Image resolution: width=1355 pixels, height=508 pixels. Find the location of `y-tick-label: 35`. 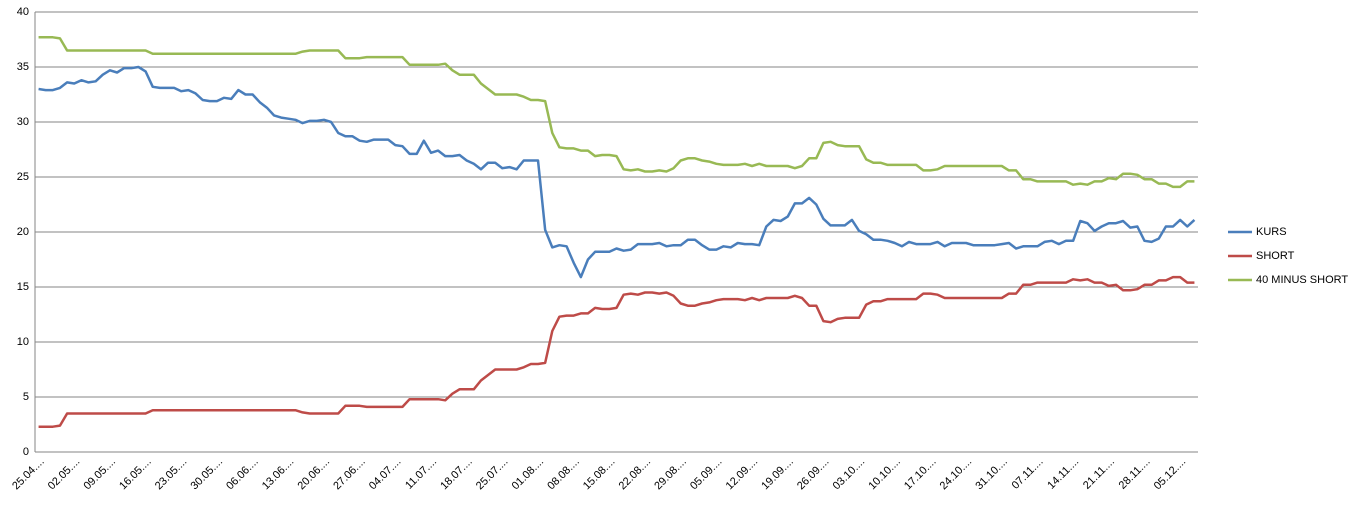

y-tick-label: 35 is located at coordinates (23, 67).